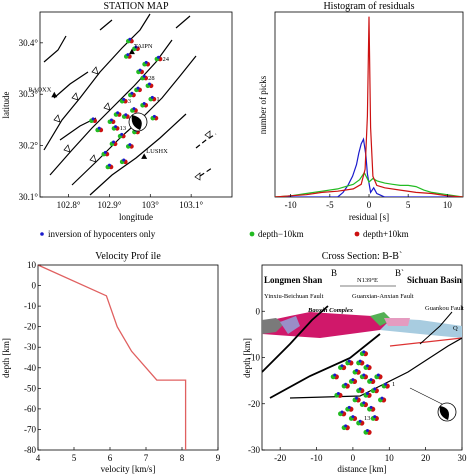 The width and height of the screenshot is (474, 474). What do you see at coordinates (98, 101) in the screenshot?
I see `map-stations: TAIPN BAOXX LUSHX` at bounding box center [98, 101].